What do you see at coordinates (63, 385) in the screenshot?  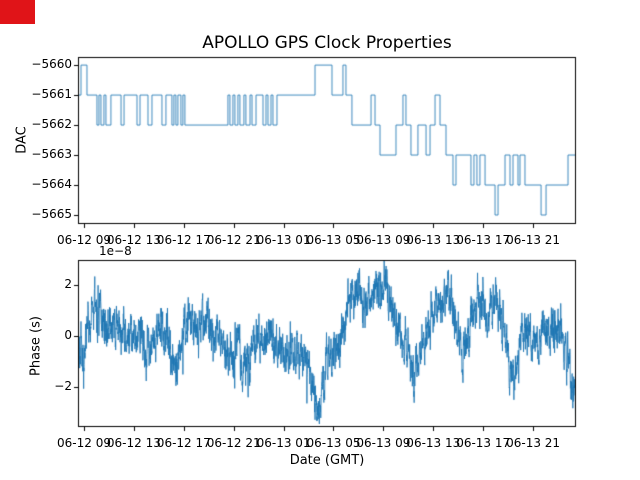 I see `y-tick-label: −2` at bounding box center [63, 385].